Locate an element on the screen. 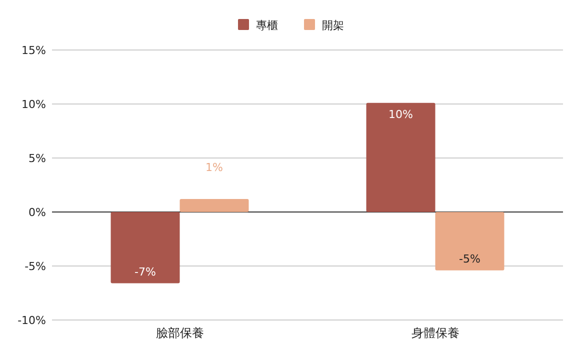 The image size is (580, 359). y-tick-label: 15% is located at coordinates (34, 50).